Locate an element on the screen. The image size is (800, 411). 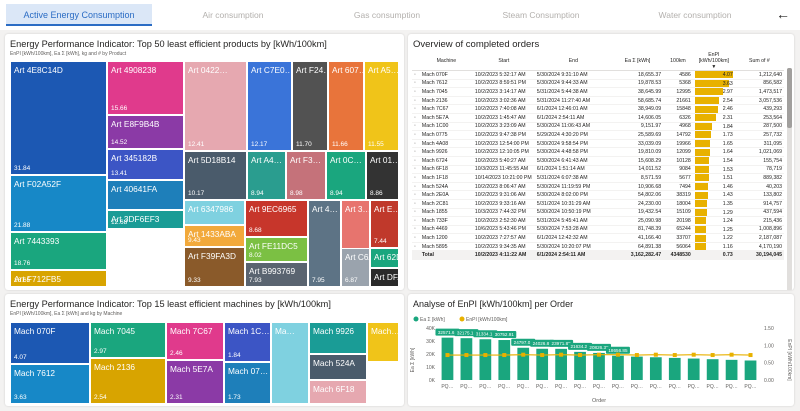
treemap-cell: Art A4… 8.94 is located at coordinates (266, 175).